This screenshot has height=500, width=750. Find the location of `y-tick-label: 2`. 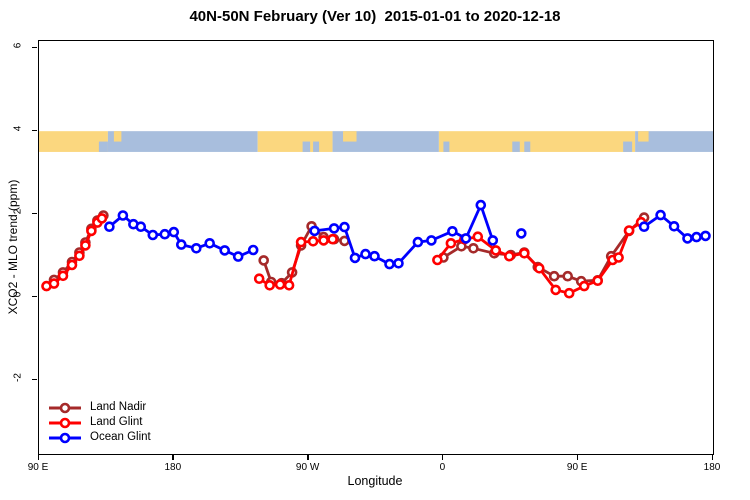

y-tick-label: 2 is located at coordinates (18, 211).